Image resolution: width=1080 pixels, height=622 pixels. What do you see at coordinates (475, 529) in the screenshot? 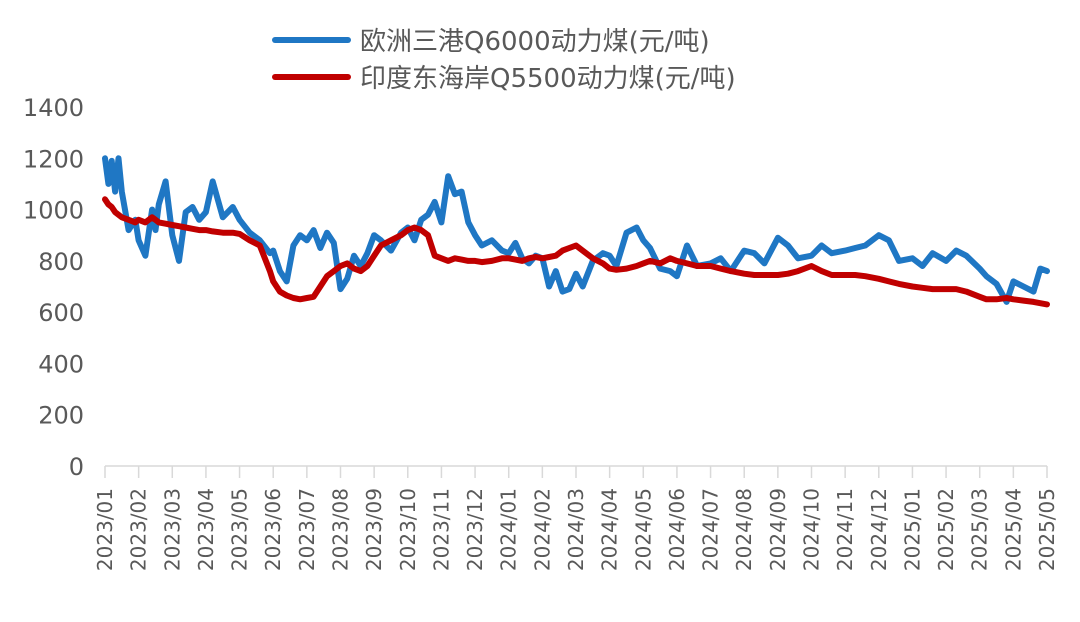
I see `x-tick-label: 2023/12` at bounding box center [475, 529].